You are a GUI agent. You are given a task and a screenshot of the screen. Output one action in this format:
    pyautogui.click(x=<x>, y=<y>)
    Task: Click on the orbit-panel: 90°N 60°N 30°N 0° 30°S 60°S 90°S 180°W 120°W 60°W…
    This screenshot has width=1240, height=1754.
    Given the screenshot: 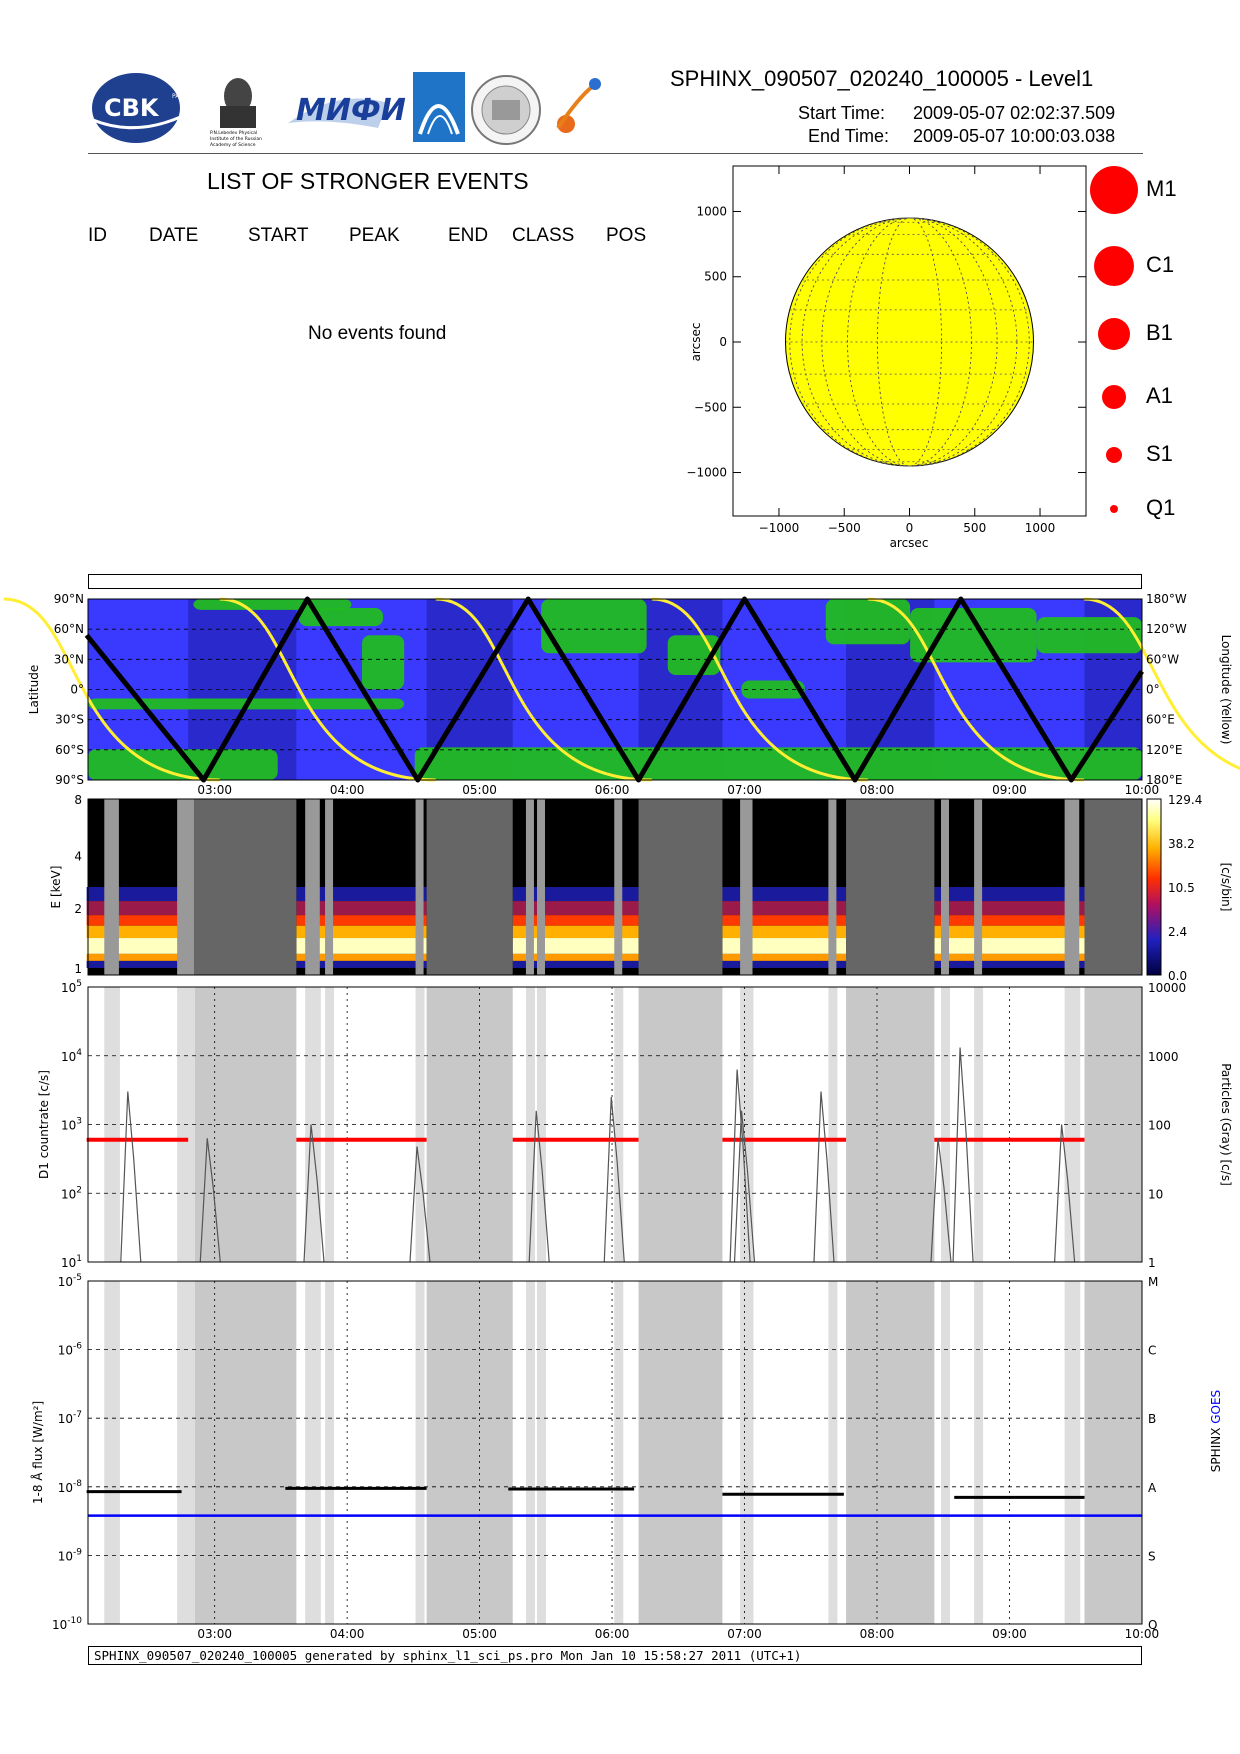 What is the action you would take?
    pyautogui.click(x=621, y=694)
    